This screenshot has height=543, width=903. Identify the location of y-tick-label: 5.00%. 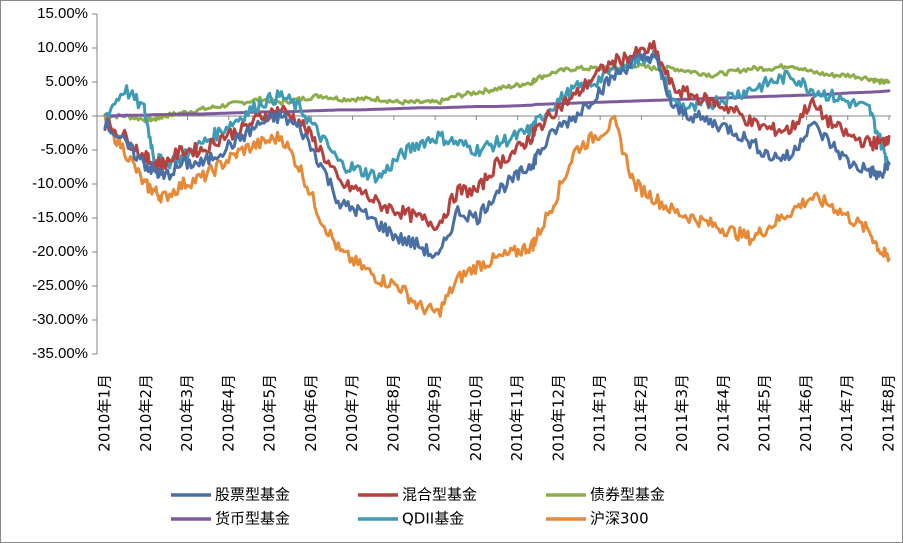
(66, 81).